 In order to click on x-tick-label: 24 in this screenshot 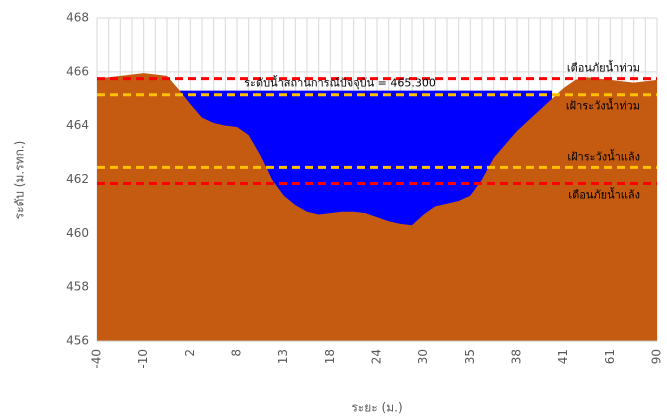, I will do `click(377, 356)`.